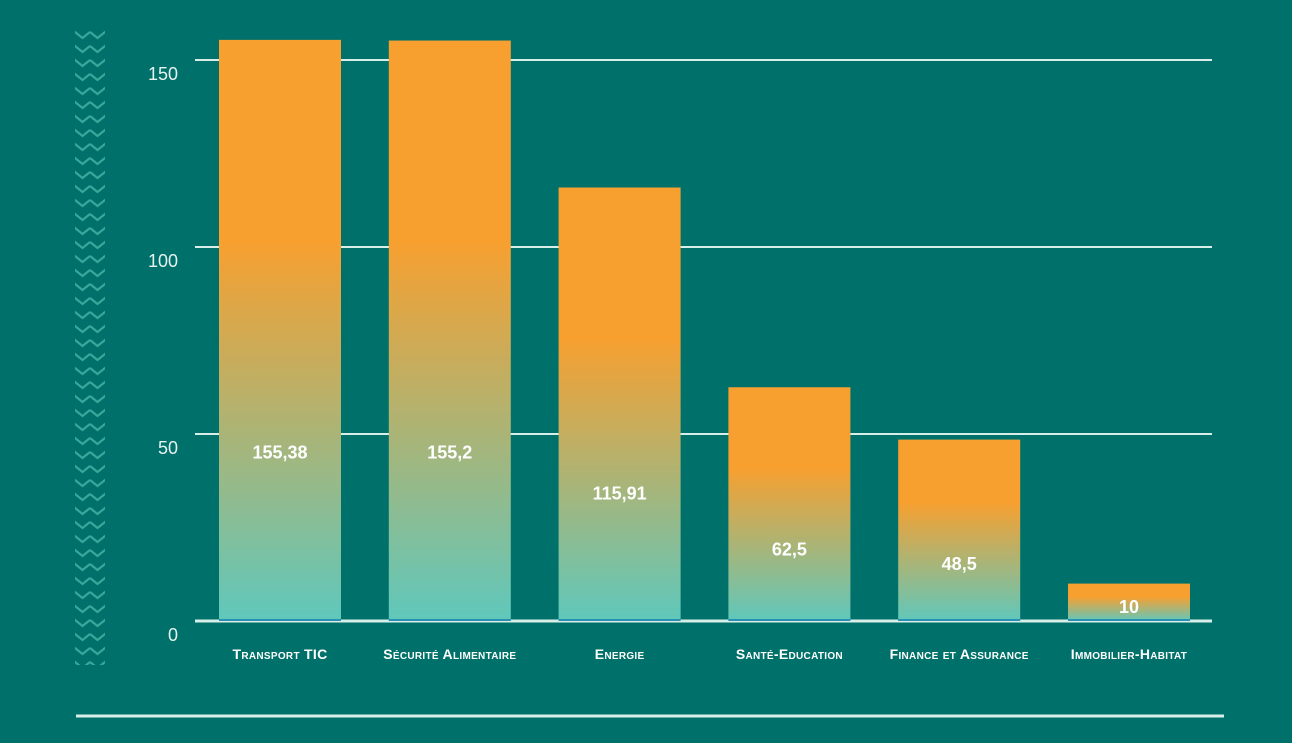  Describe the element at coordinates (959, 654) in the screenshot. I see `category-label-5: Finance et Assurance` at that location.